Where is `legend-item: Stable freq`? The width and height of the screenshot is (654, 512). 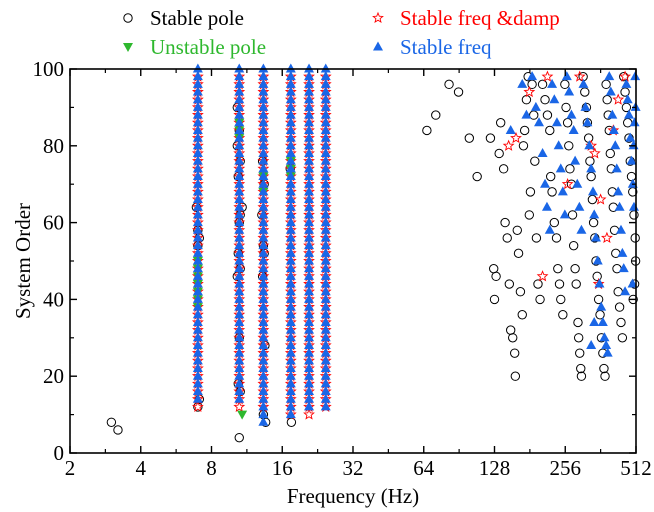 legend-item: Stable freq is located at coordinates (432, 47).